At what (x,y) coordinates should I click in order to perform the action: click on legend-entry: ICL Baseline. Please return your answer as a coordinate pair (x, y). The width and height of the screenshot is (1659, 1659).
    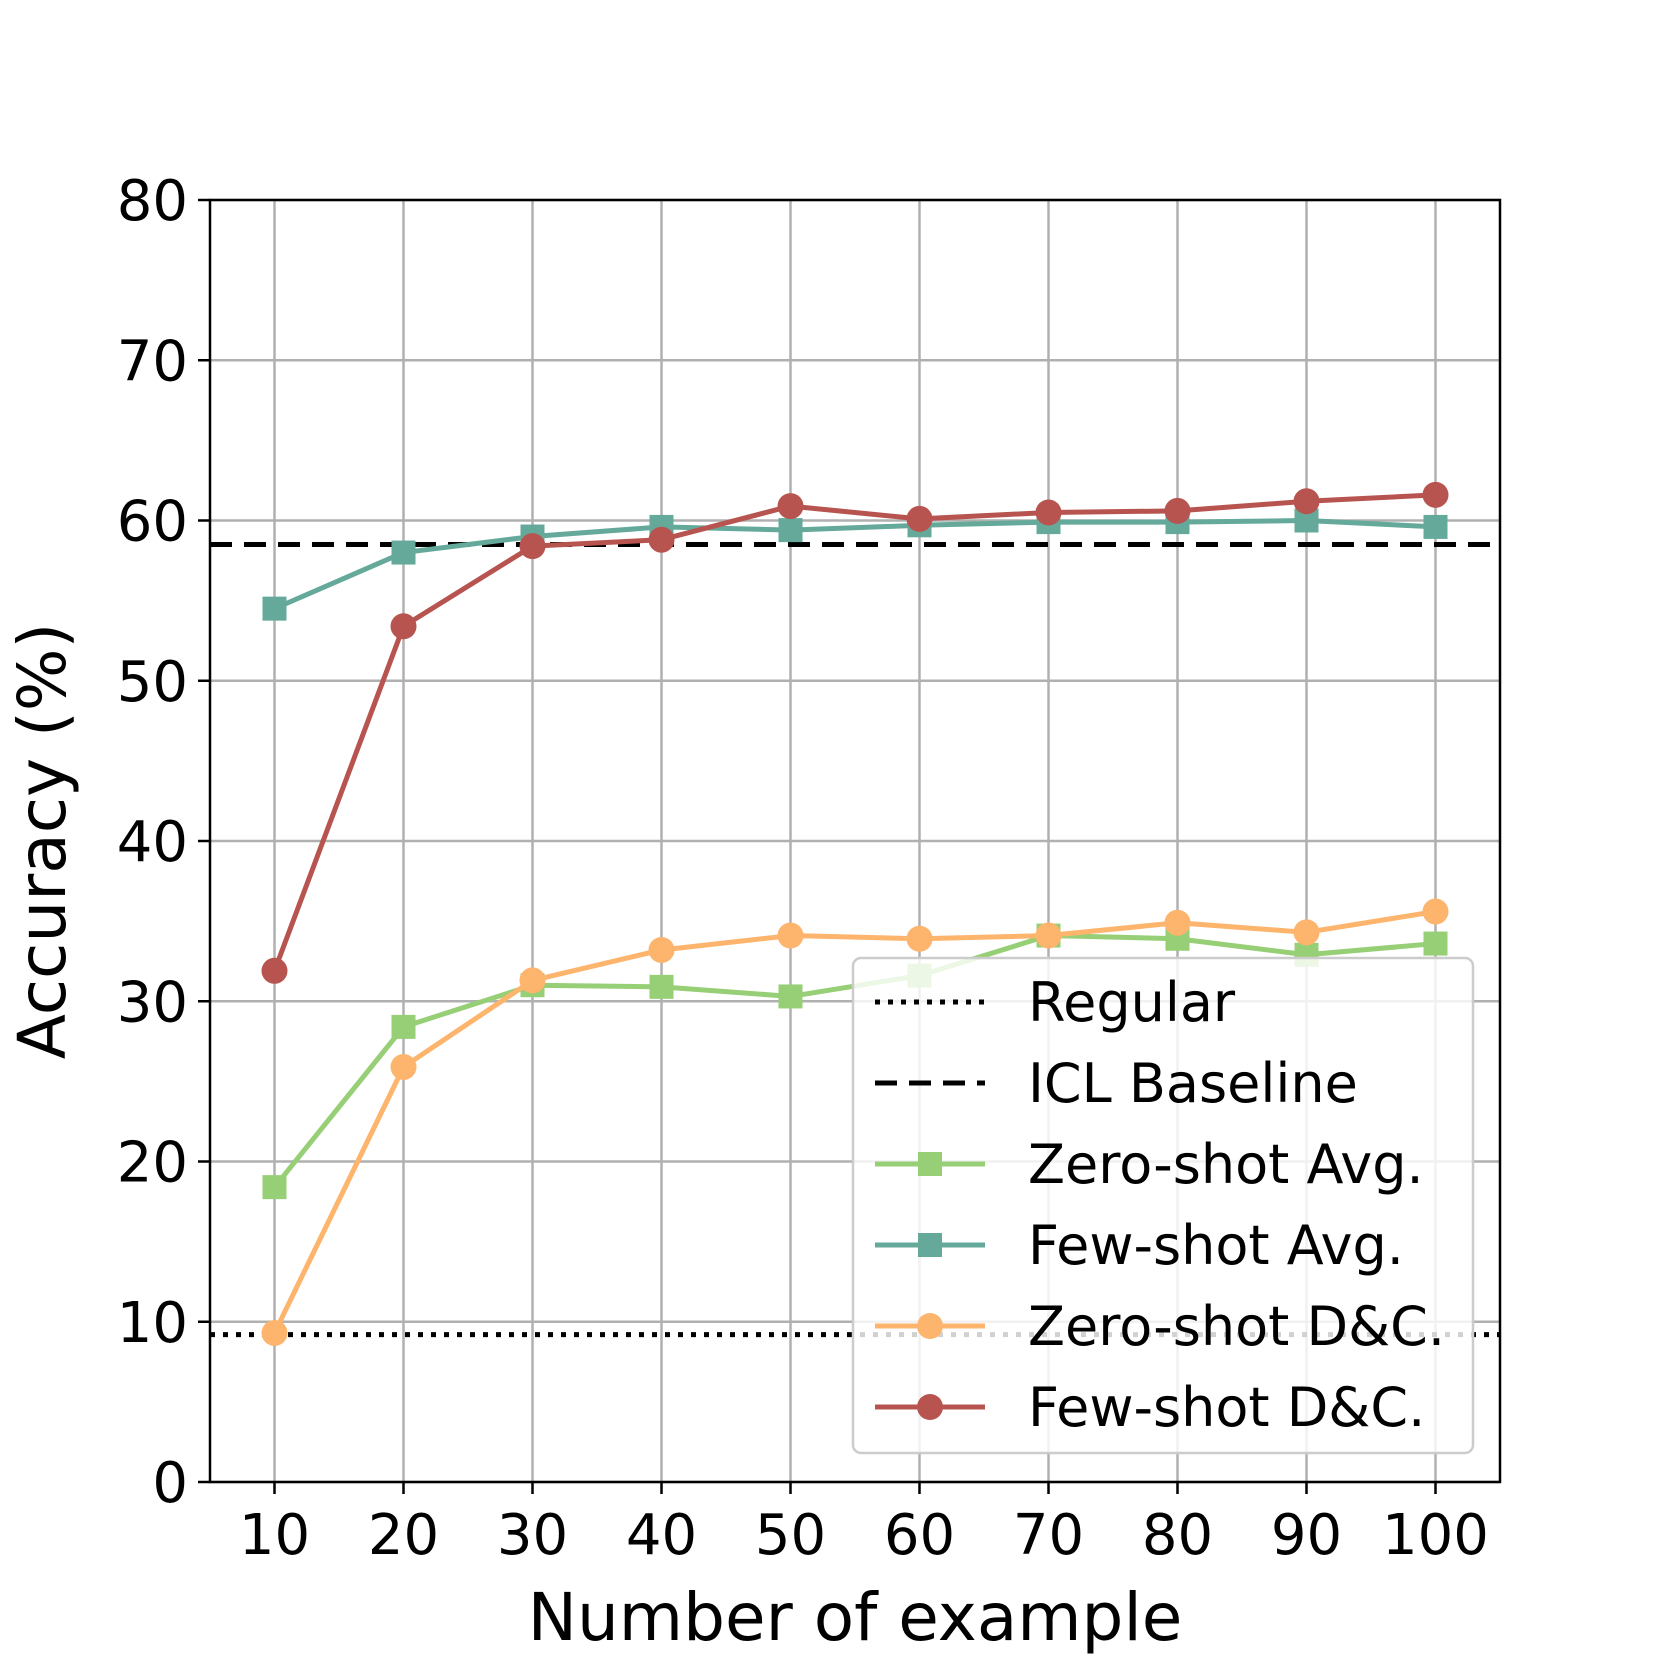
    Looking at the image, I should click on (1116, 1083).